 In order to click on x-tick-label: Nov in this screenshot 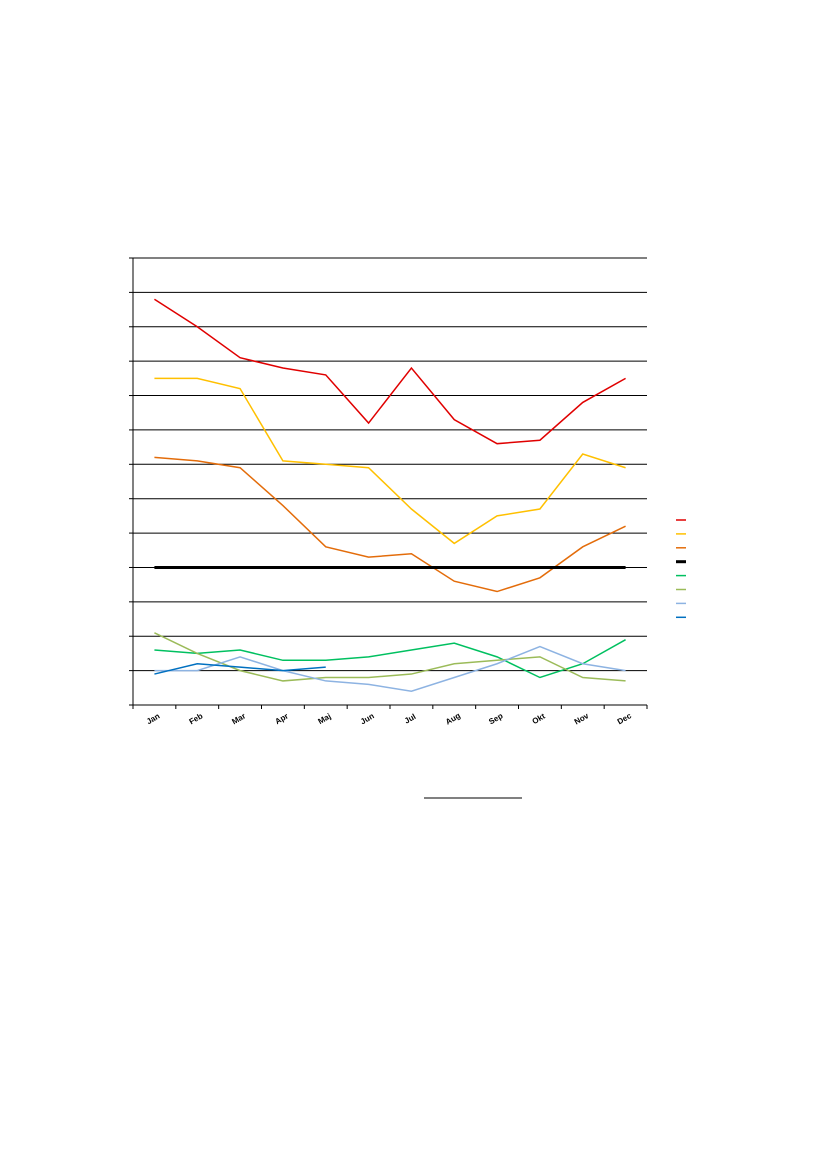, I will do `click(582, 719)`.